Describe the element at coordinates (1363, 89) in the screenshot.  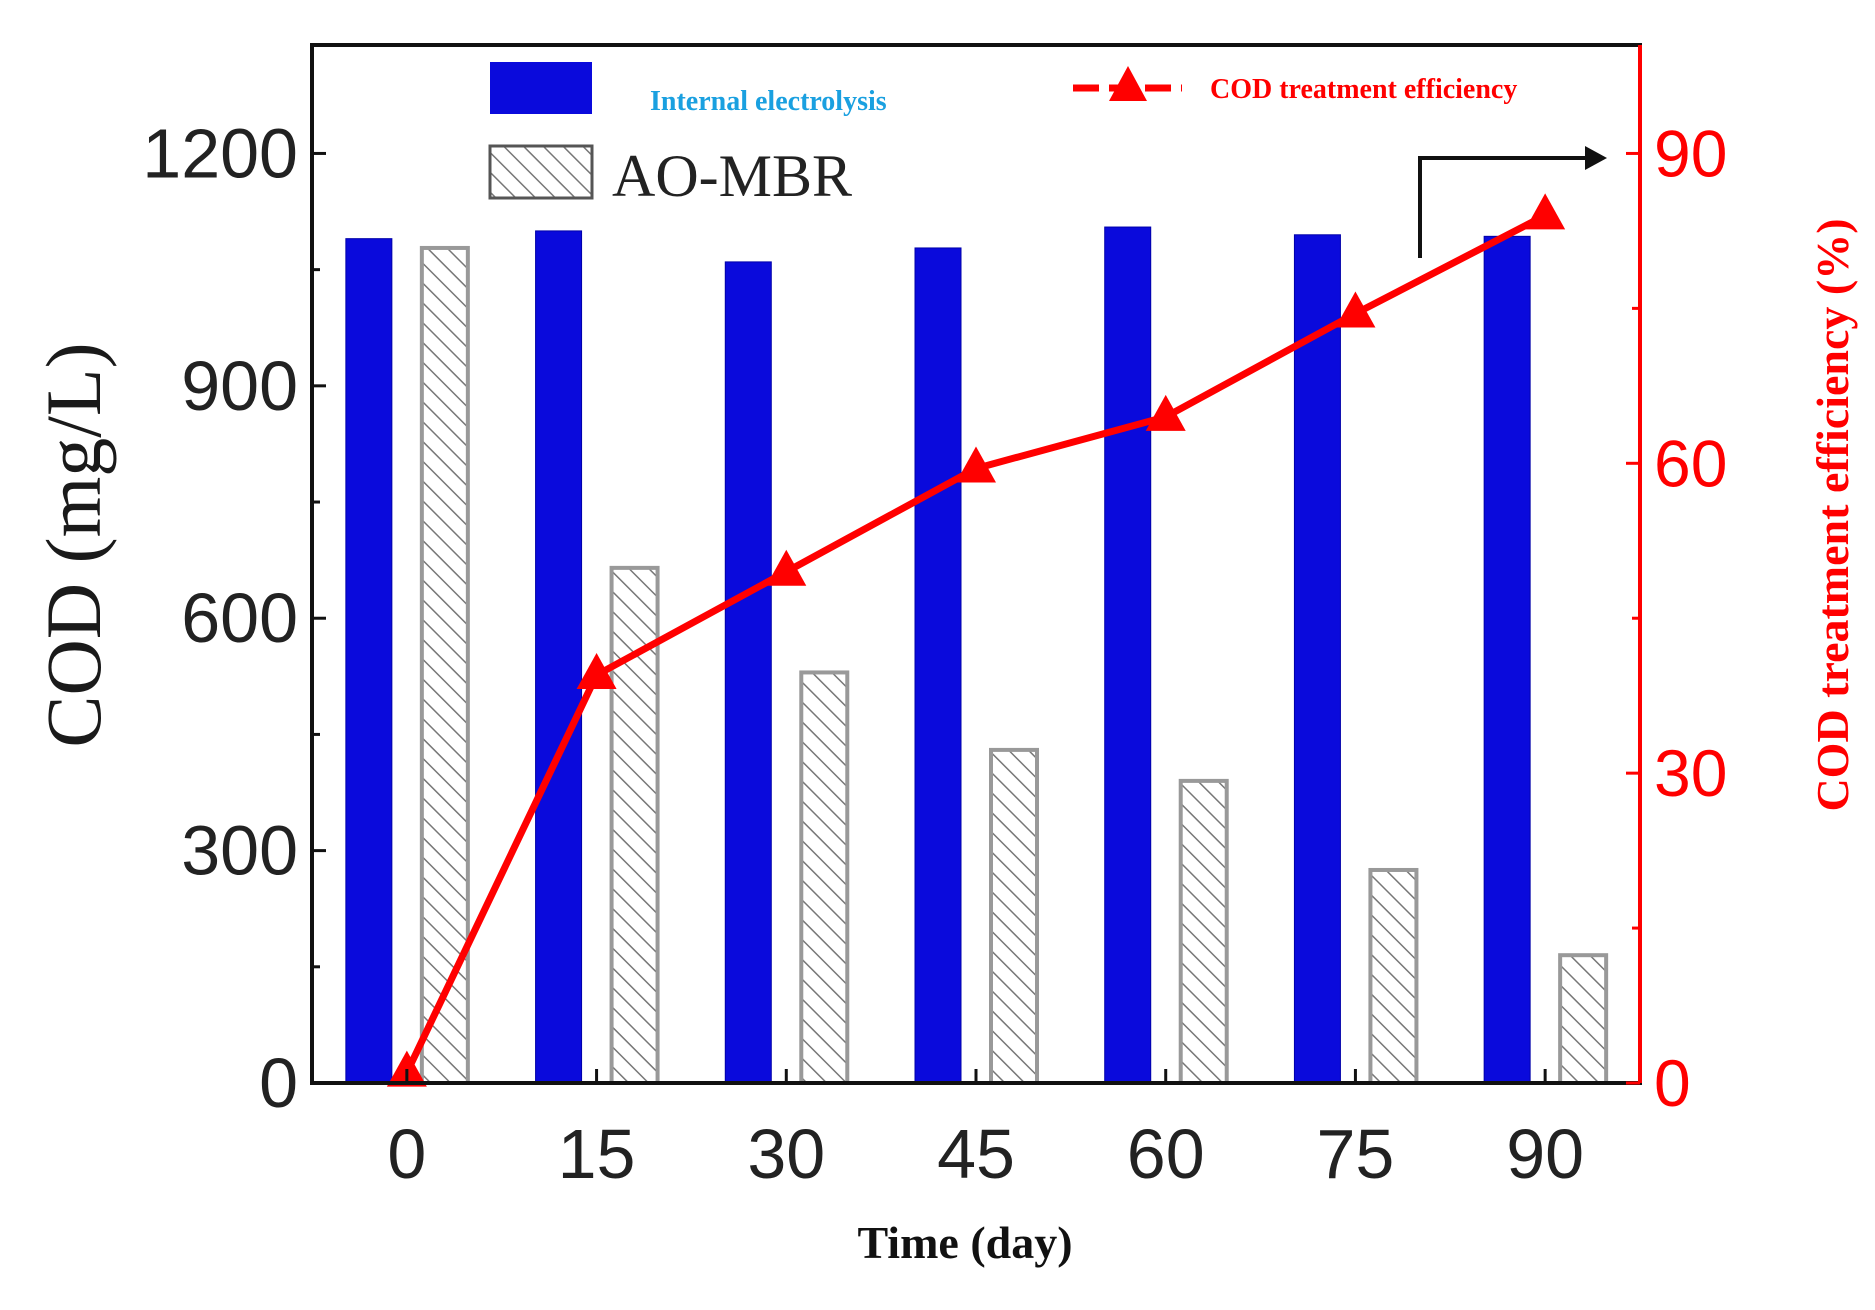
I see `legend-label-cod-efficiency: COD treatment efficiency` at that location.